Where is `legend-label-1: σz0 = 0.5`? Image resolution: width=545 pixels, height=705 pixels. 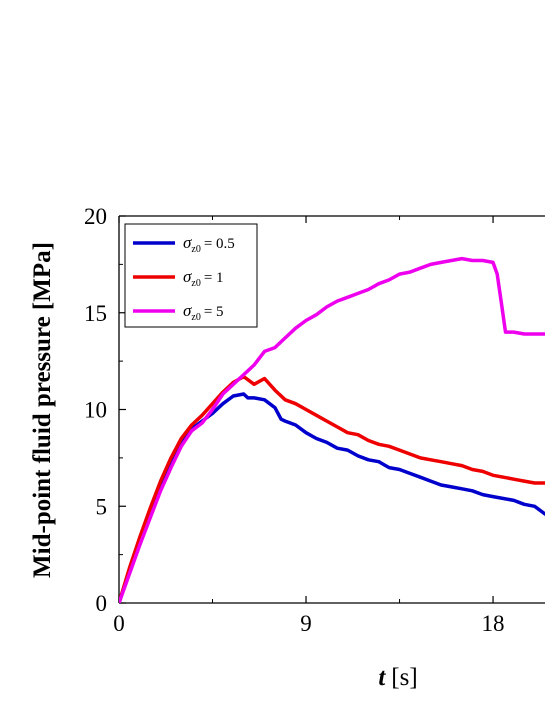
legend-label-1: σz0 = 0.5 is located at coordinates (209, 244).